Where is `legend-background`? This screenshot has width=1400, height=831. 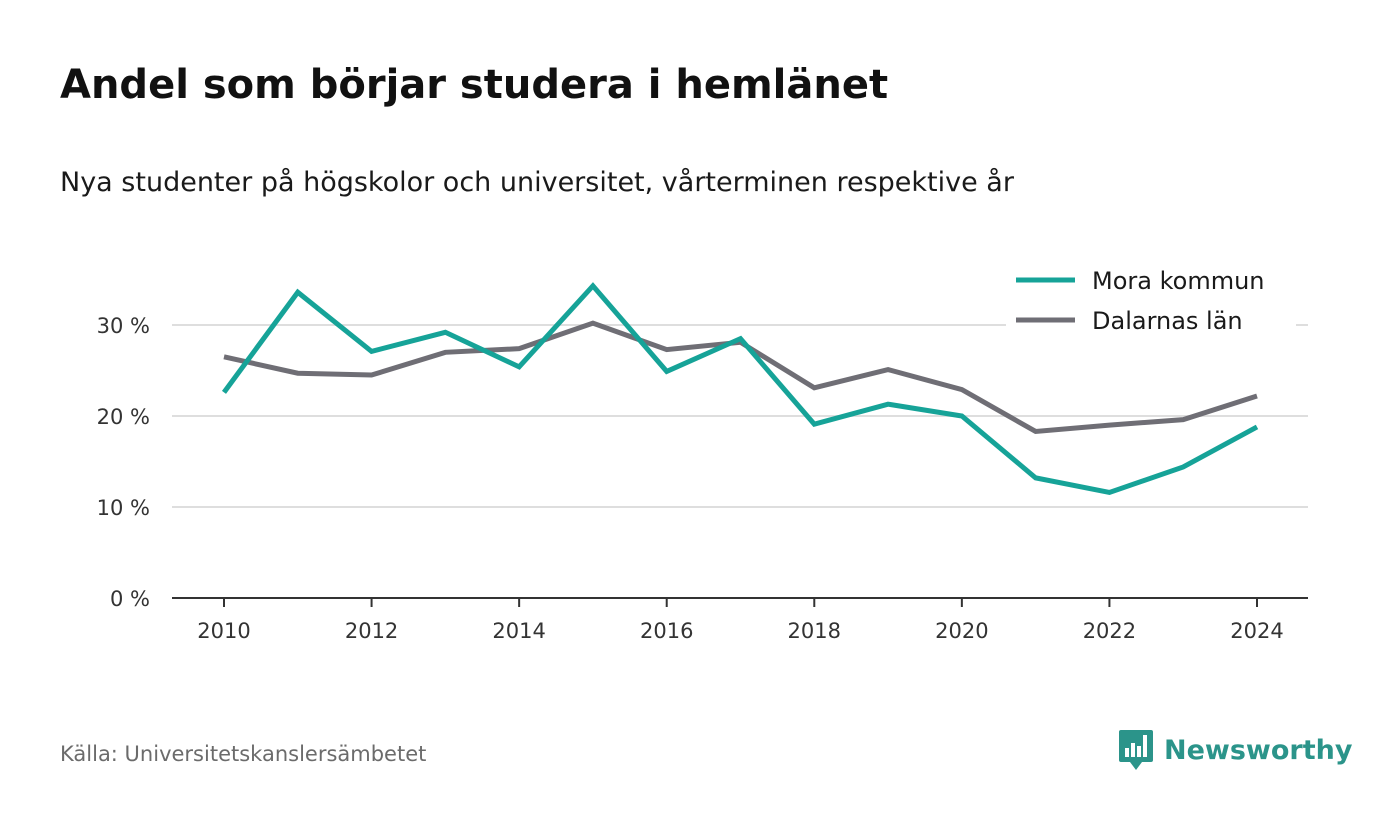 legend-background is located at coordinates (1151, 300).